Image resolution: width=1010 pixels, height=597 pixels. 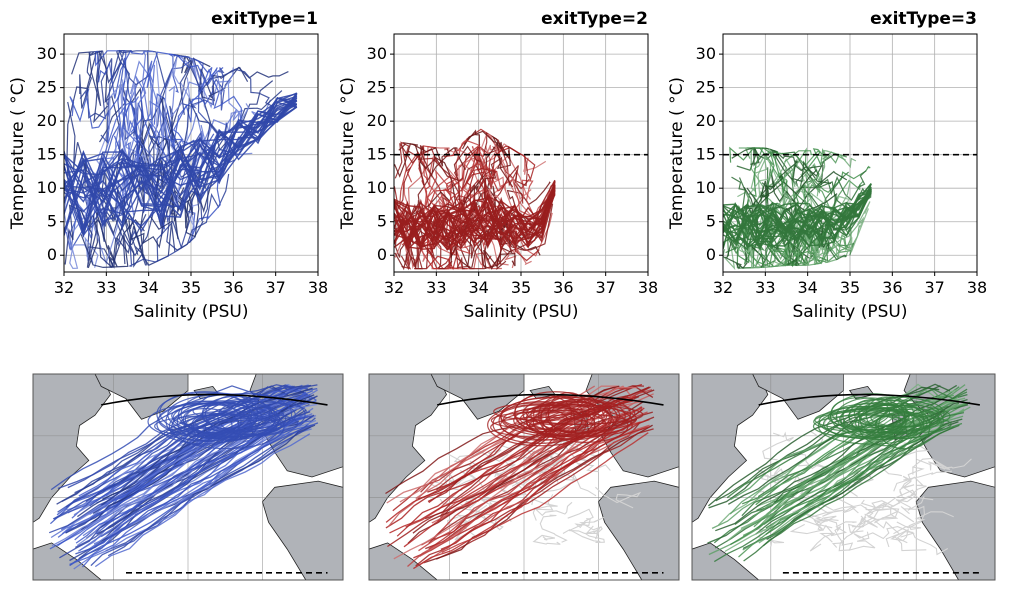 I want to click on land-south-america, so click(x=726, y=561).